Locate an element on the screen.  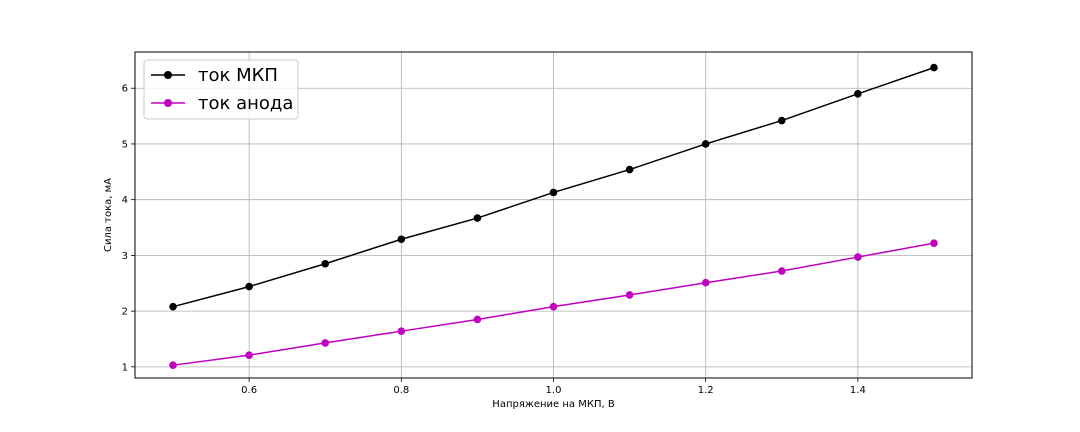
y-tick-label: 4 is located at coordinates (125, 200).